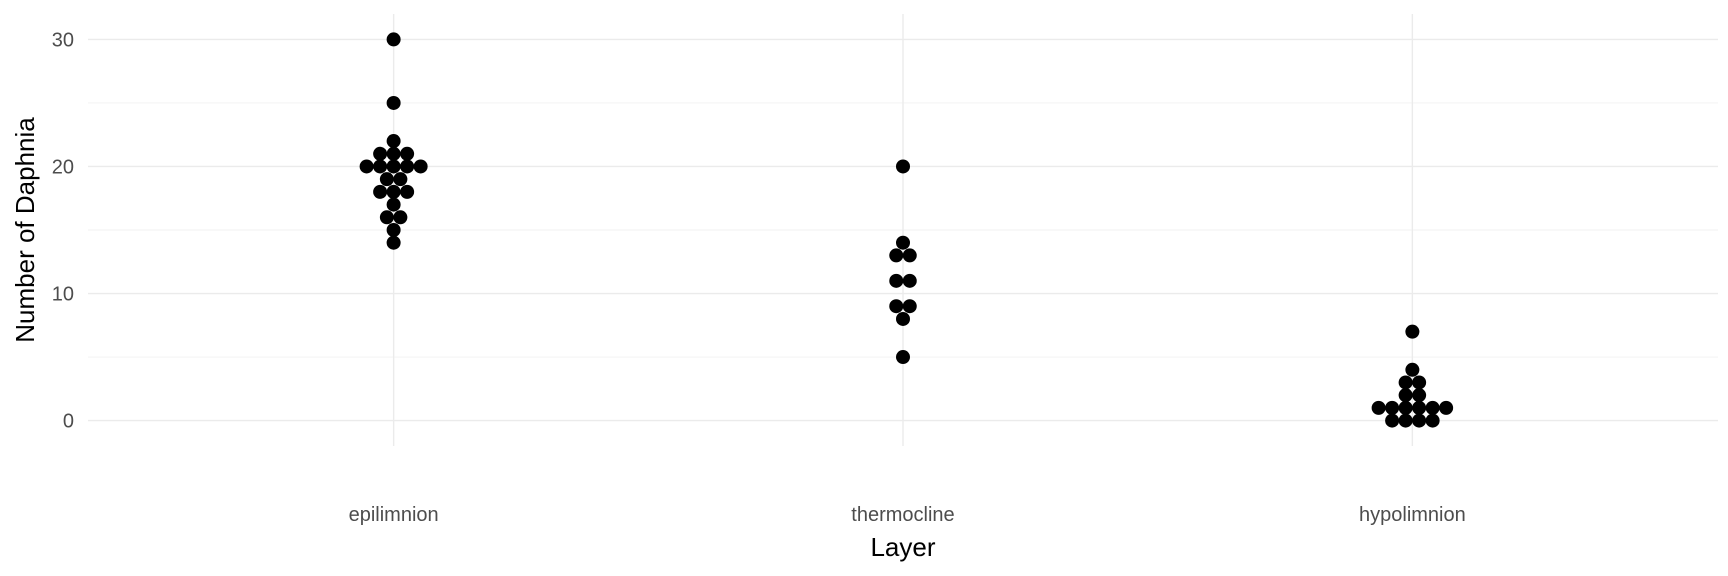 This screenshot has width=1728, height=576. I want to click on y-tick-label: 10, so click(63, 295).